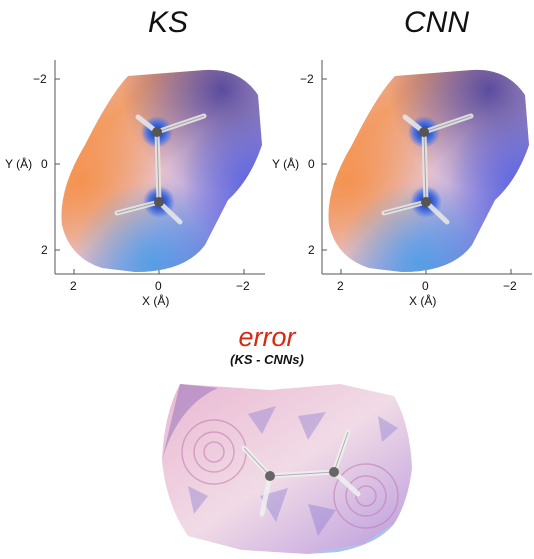  I want to click on error-surface, so click(287, 469).